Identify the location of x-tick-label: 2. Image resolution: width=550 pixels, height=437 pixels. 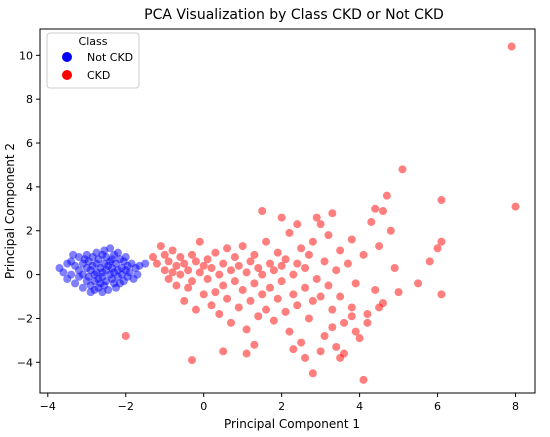
(281, 406).